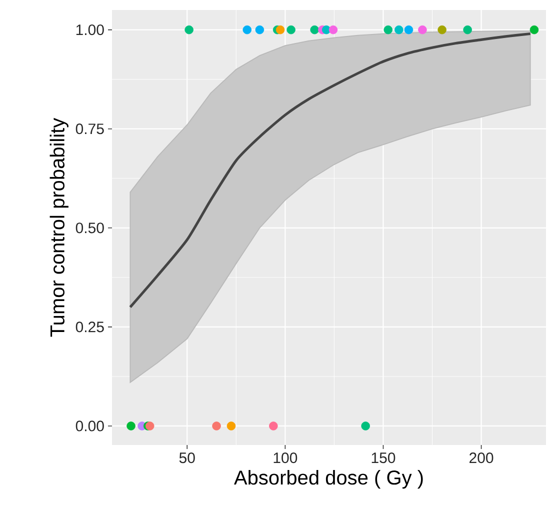  What do you see at coordinates (328, 479) in the screenshot?
I see `x-axis-title: Absorbed dose ( Gy )` at bounding box center [328, 479].